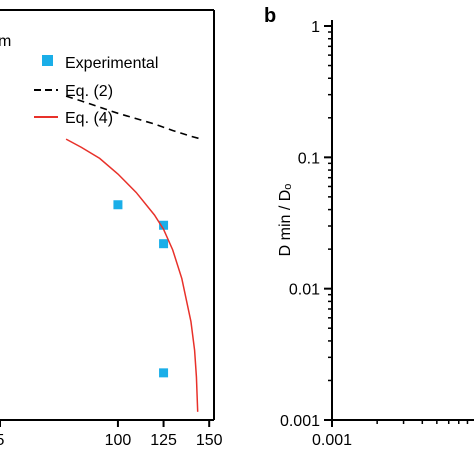  What do you see at coordinates (133, 117) in the screenshot?
I see `eq2-curve` at bounding box center [133, 117].